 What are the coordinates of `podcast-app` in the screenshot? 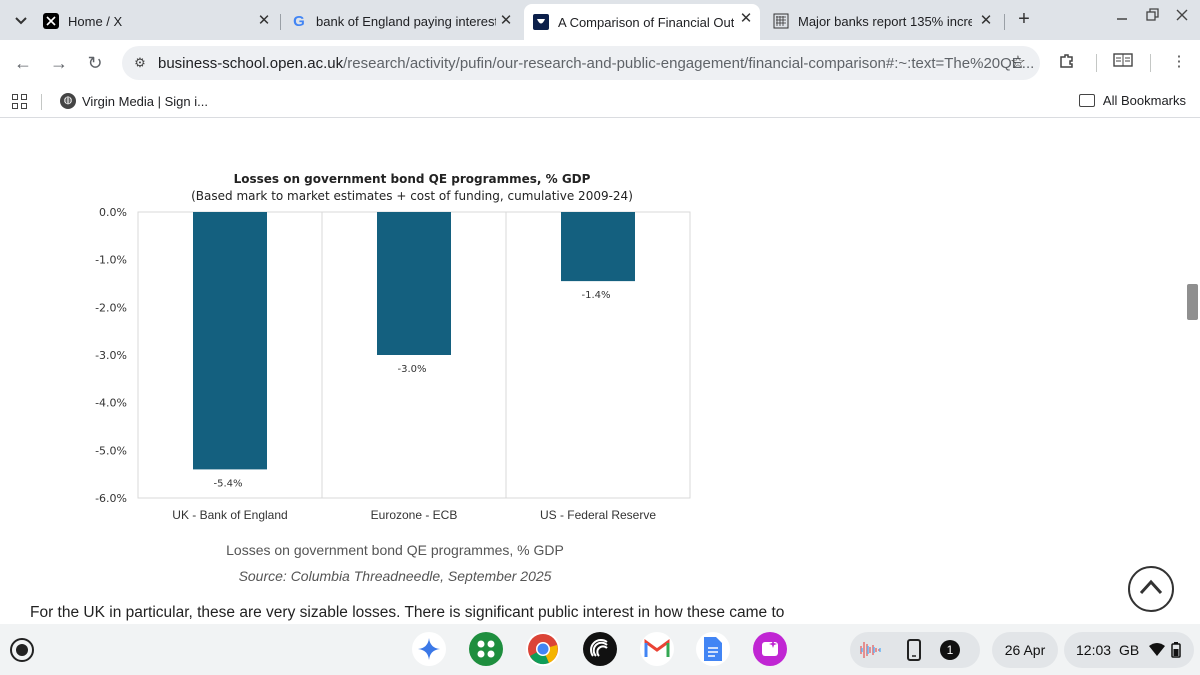 It's located at (600, 649).